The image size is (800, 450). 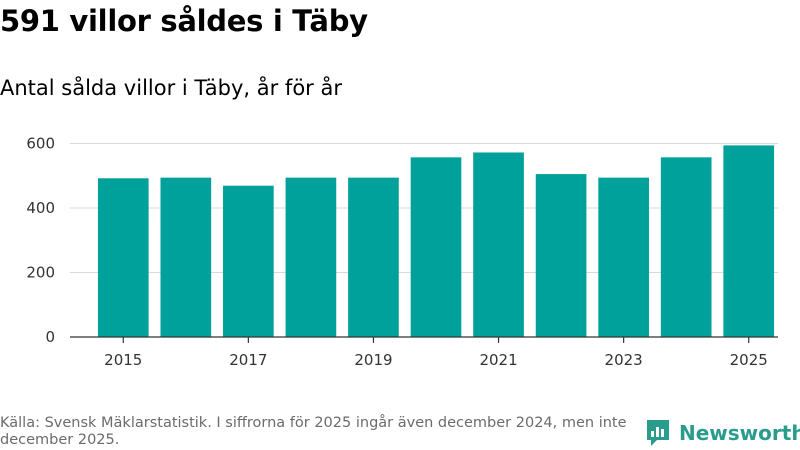 What do you see at coordinates (749, 241) in the screenshot?
I see `bar-2025` at bounding box center [749, 241].